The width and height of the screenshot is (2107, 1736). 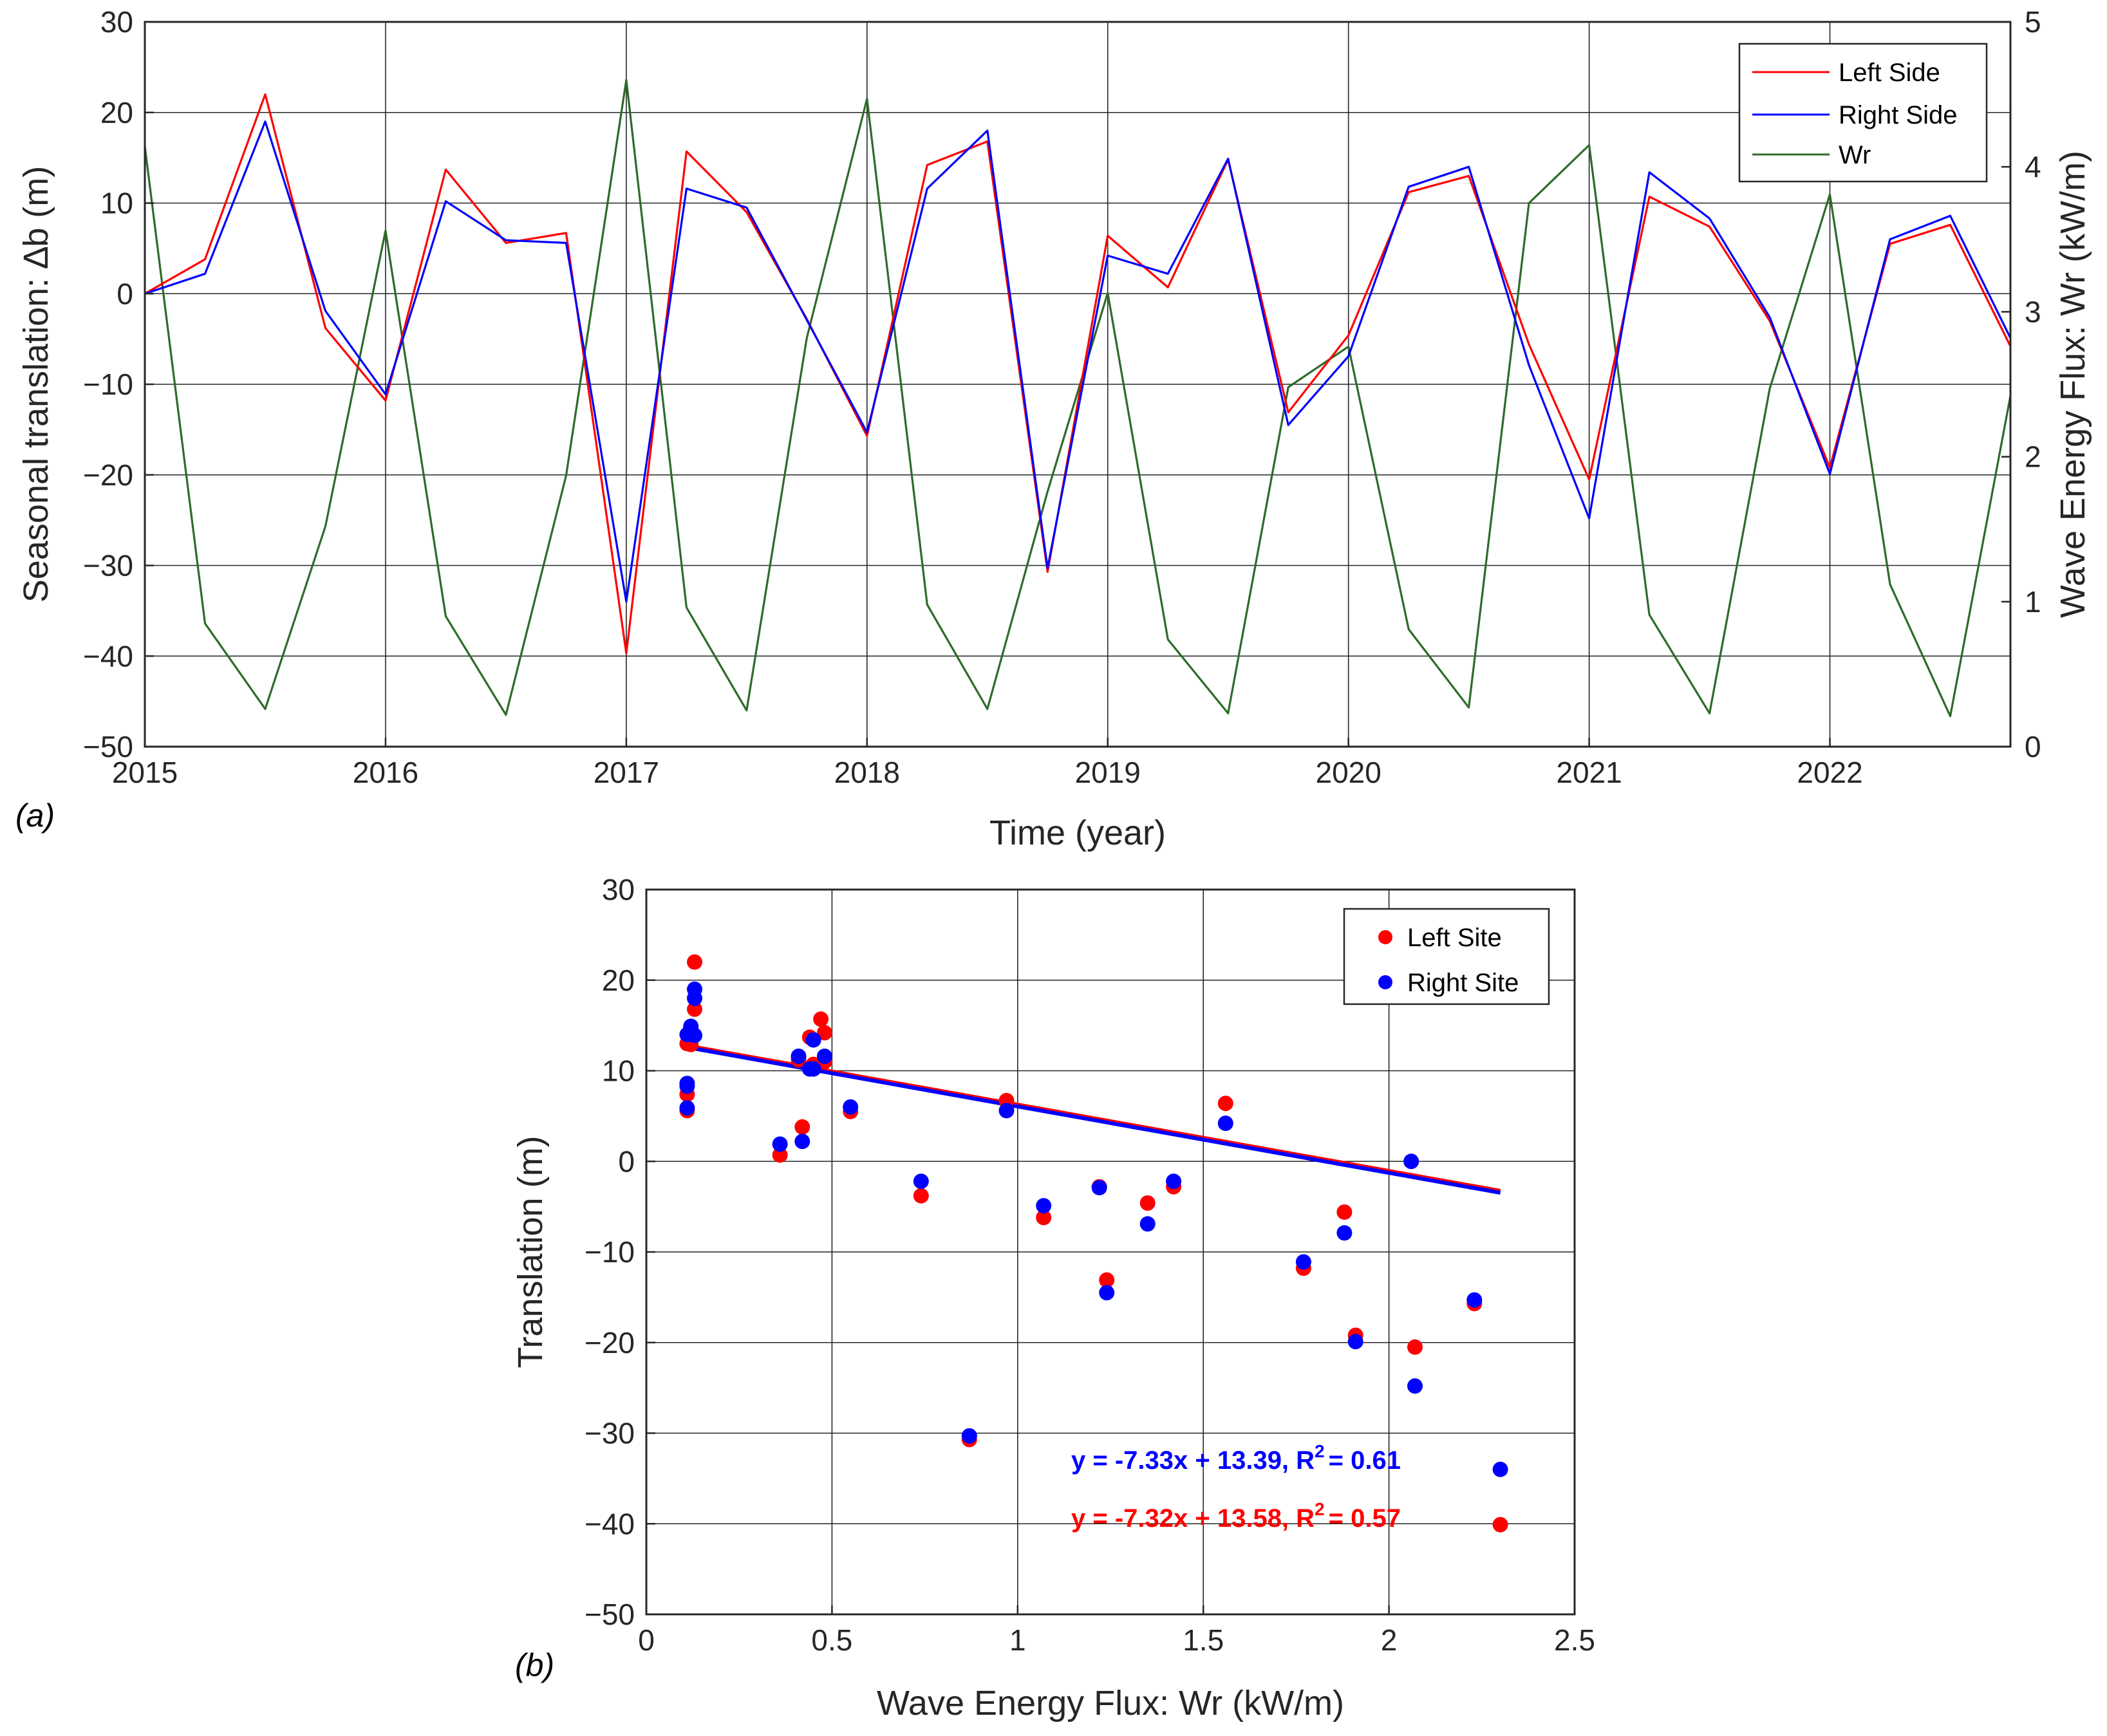 What do you see at coordinates (610, 1434) in the screenshot?
I see `panel-b-ytick-label-2: −30` at bounding box center [610, 1434].